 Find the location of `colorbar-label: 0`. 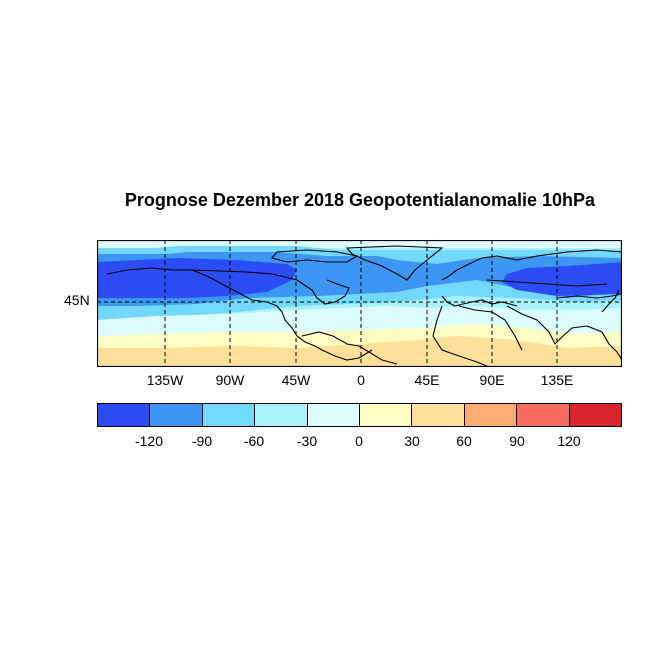

colorbar-label: 0 is located at coordinates (359, 441).